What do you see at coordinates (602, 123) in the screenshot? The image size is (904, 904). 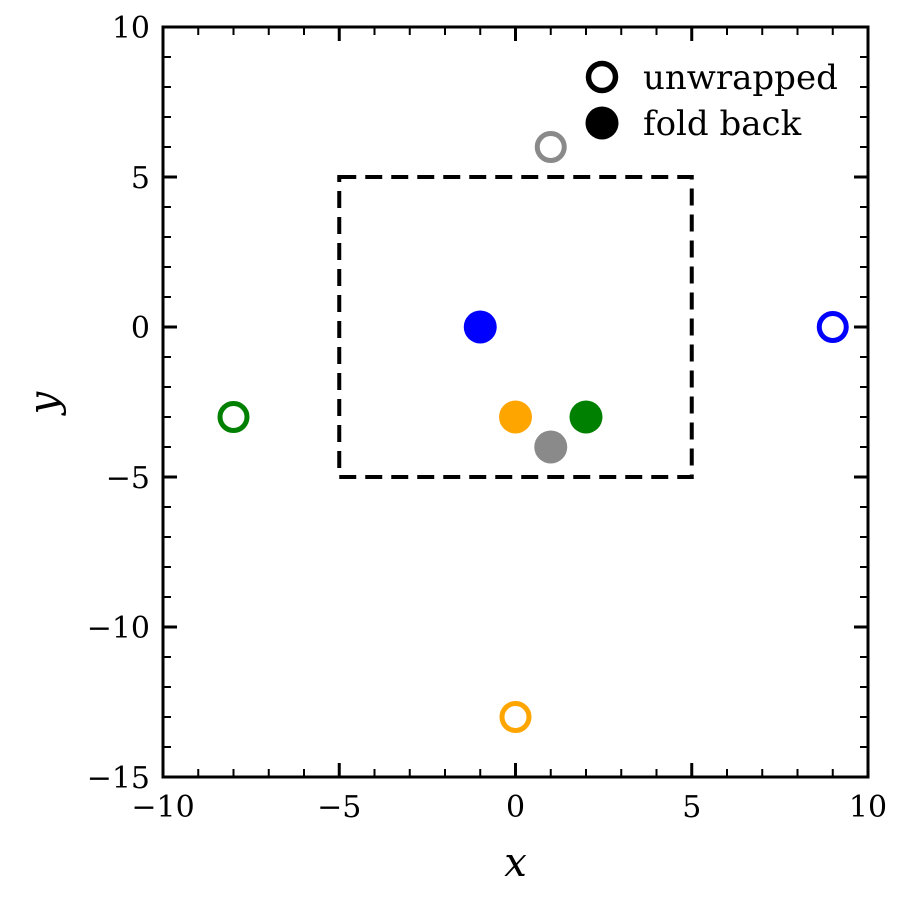 I see `legend-marker-fold-back` at bounding box center [602, 123].